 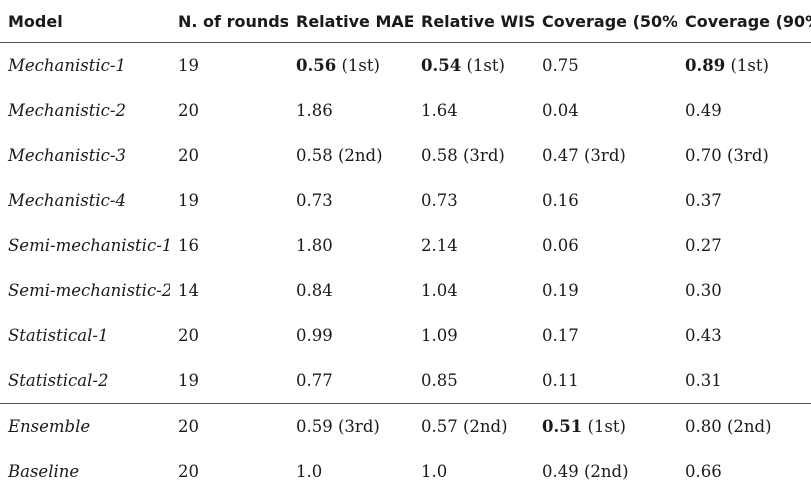 What do you see at coordinates (560, 200) in the screenshot?
I see `coverage-50-value: 0.16` at bounding box center [560, 200].